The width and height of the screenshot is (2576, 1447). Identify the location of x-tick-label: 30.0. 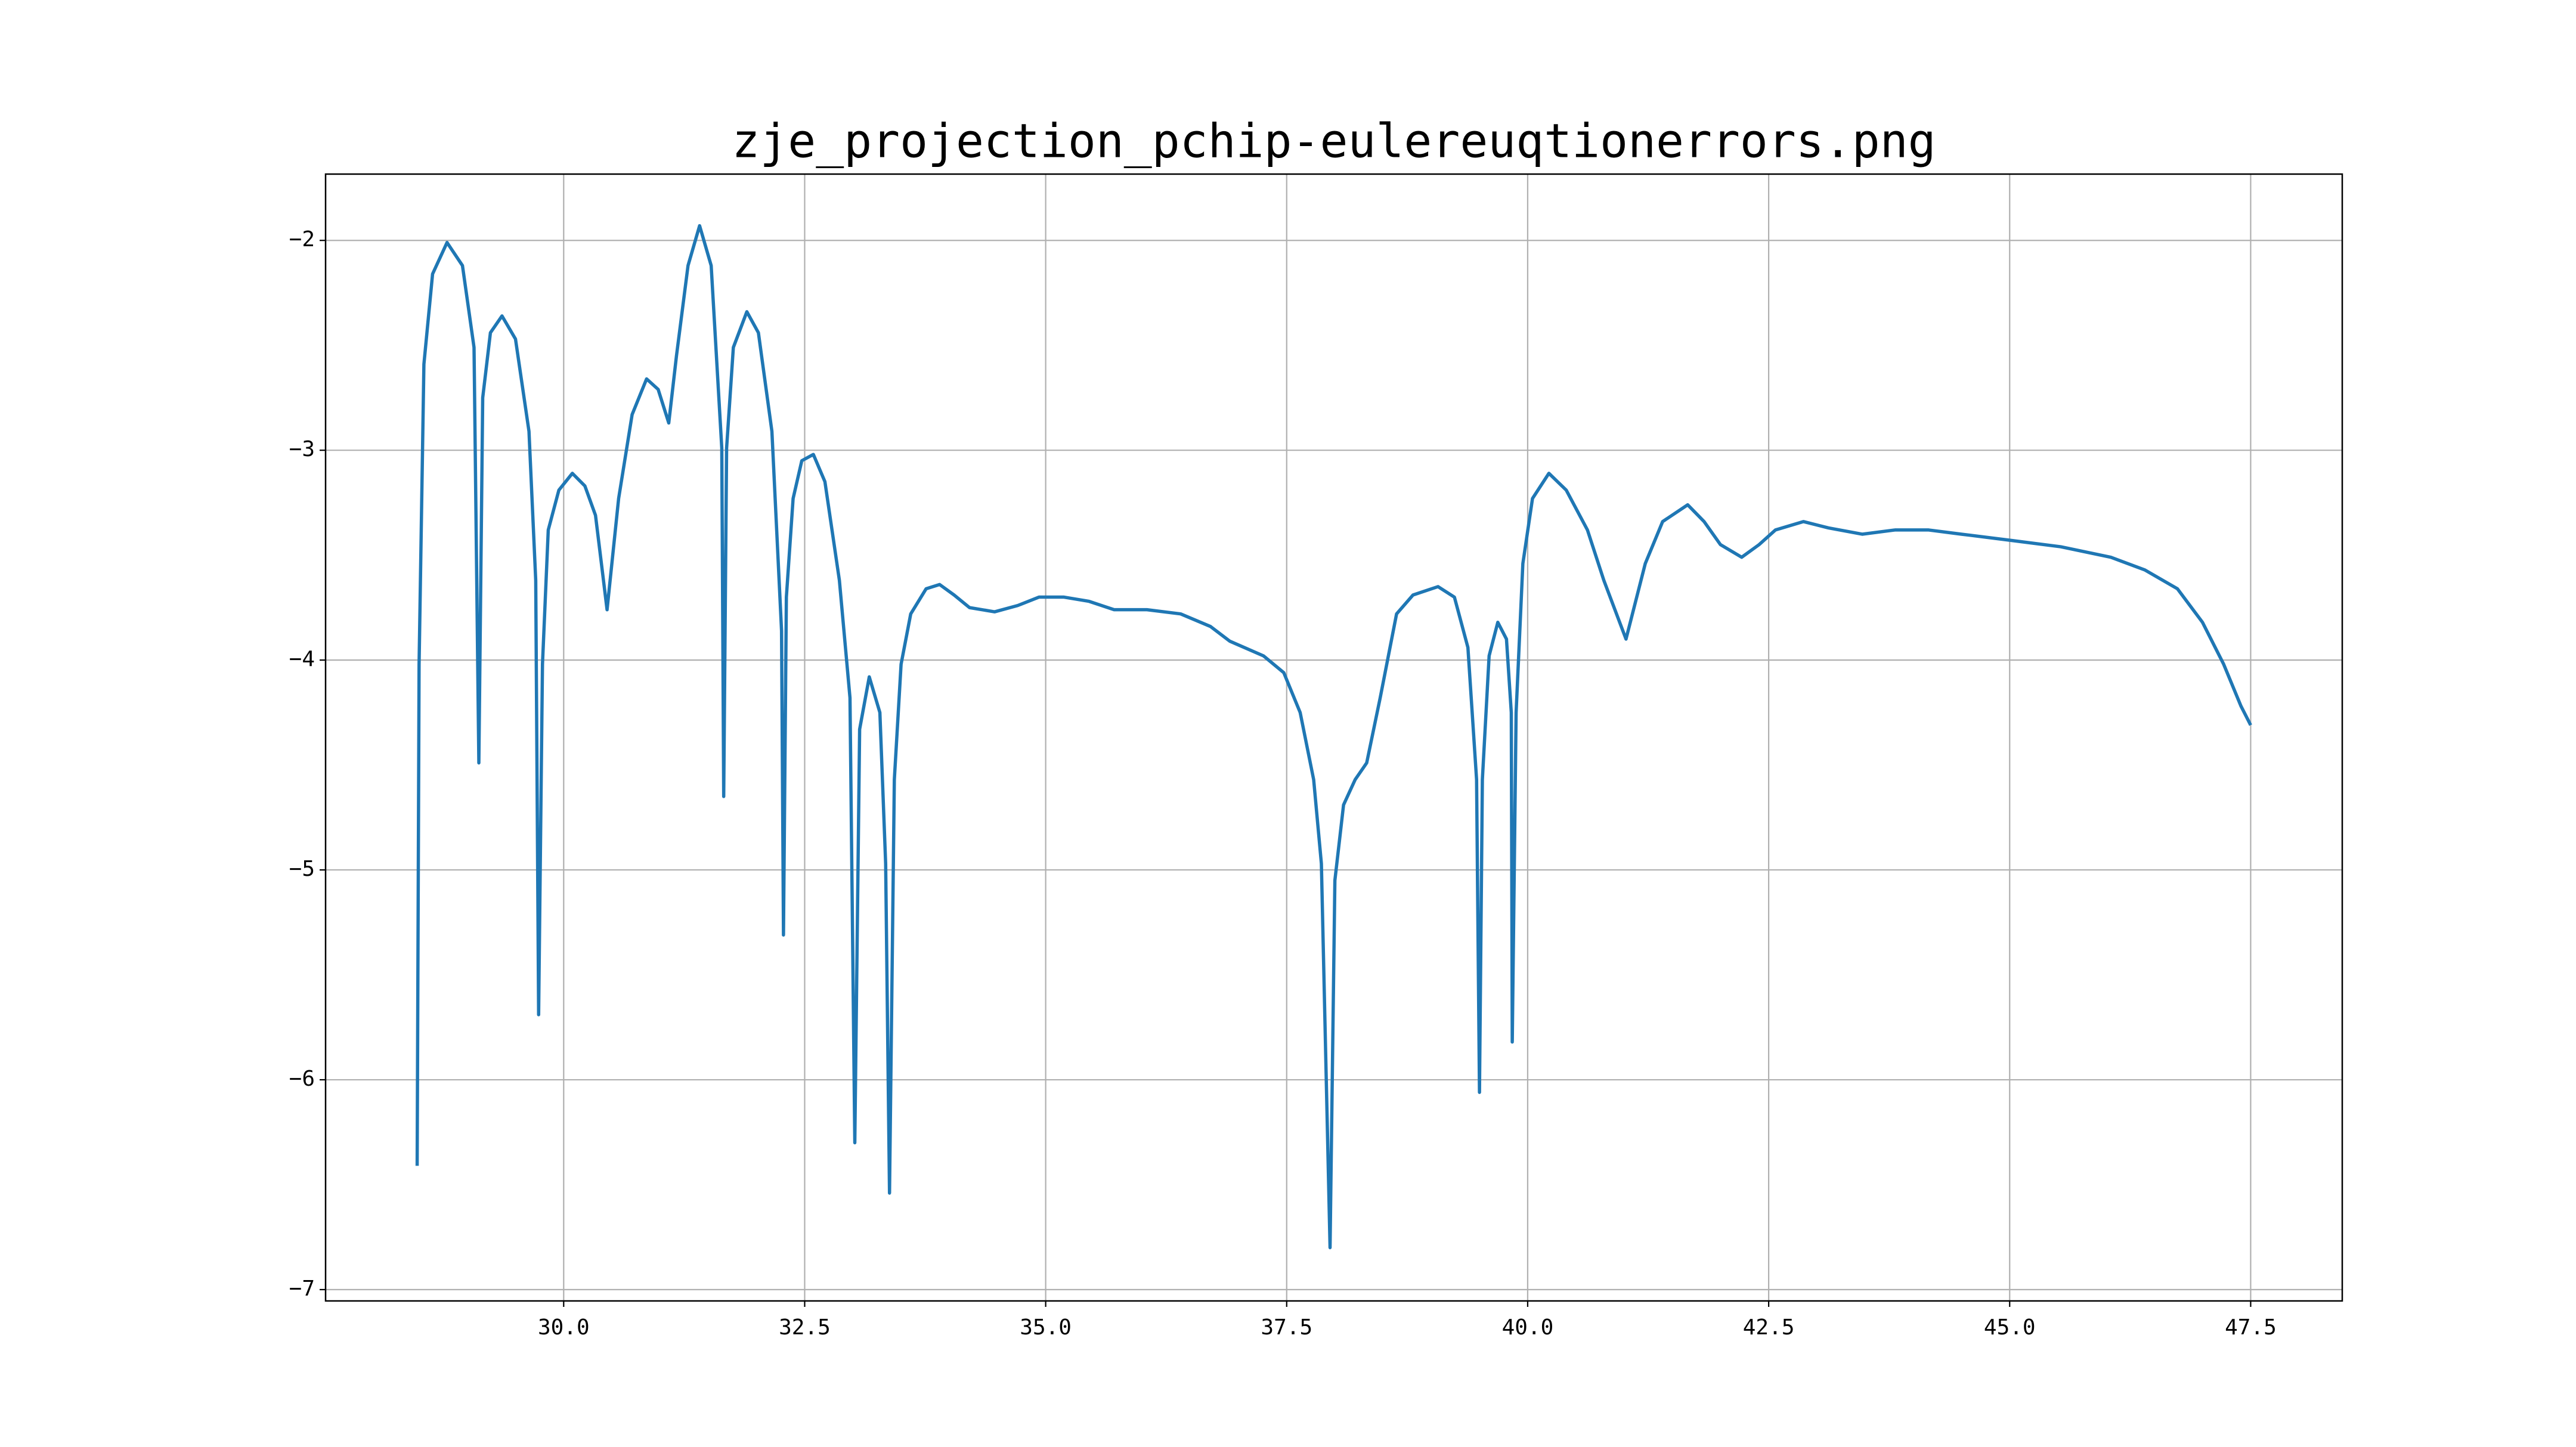
(564, 1327).